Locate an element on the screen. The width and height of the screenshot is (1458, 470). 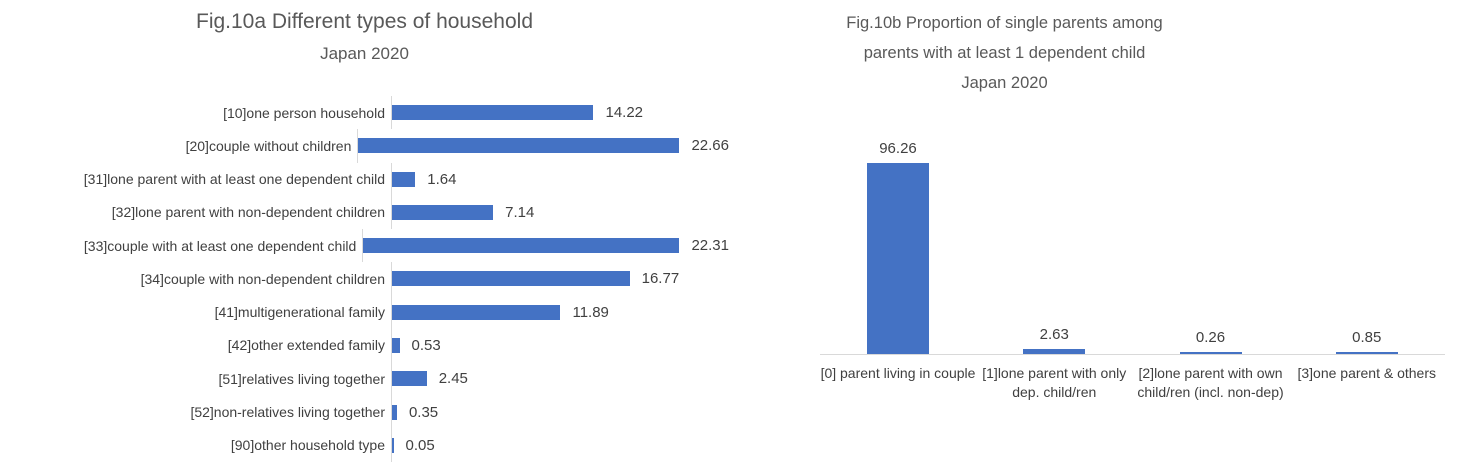
chart-a-category-label: [90]other household type is located at coordinates (307, 445).